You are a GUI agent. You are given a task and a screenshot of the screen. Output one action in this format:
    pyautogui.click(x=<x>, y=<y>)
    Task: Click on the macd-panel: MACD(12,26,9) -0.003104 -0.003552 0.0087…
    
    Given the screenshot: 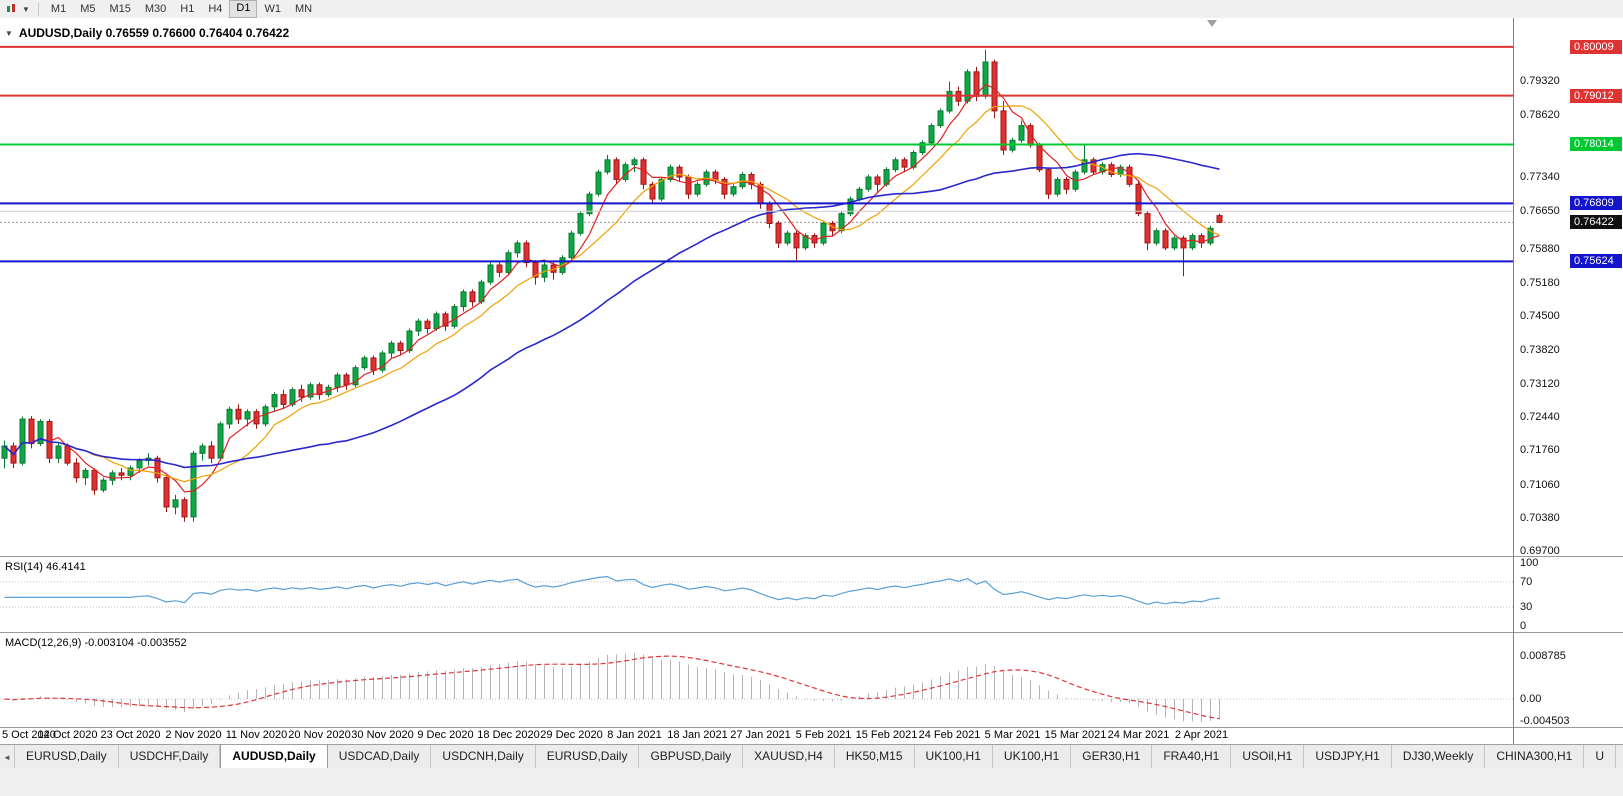 What is the action you would take?
    pyautogui.click(x=811, y=680)
    